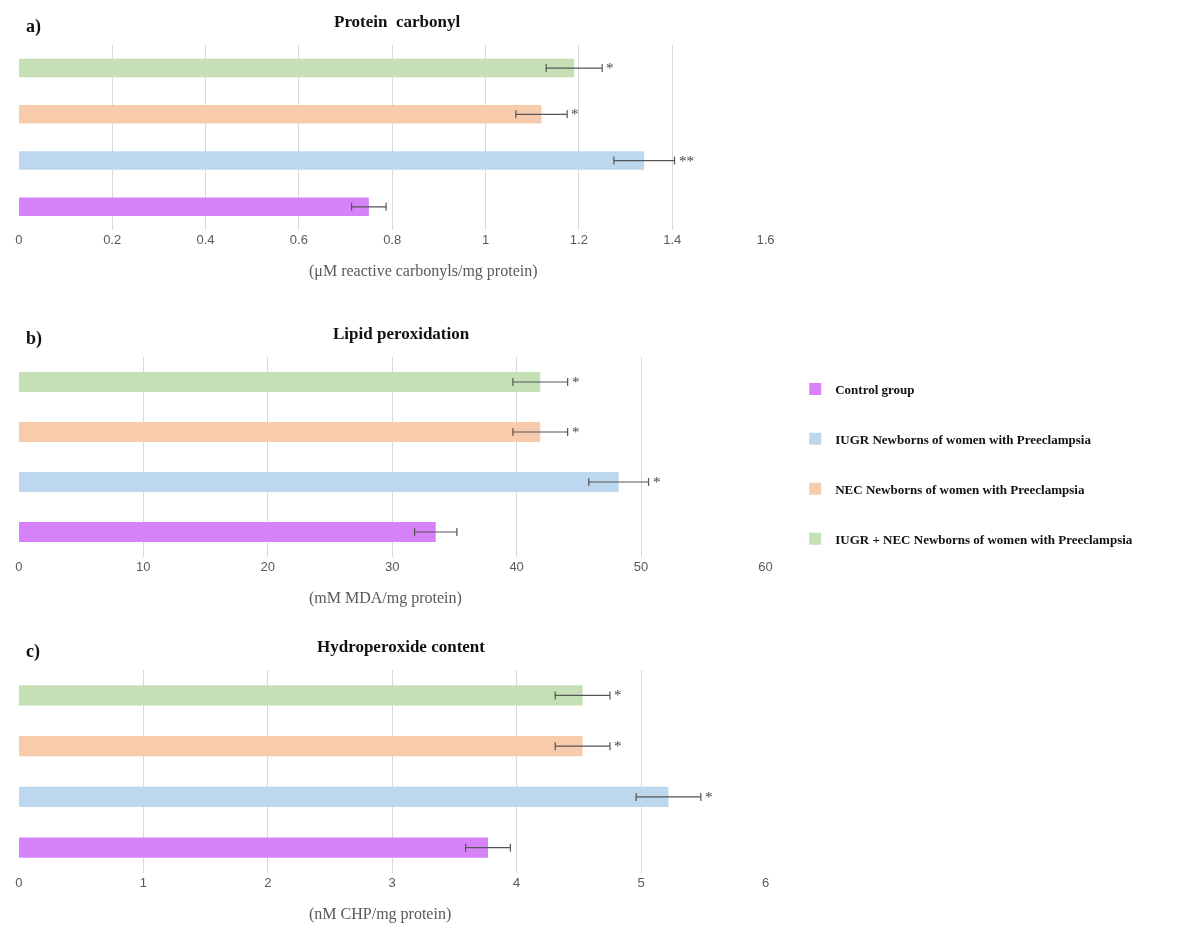 This screenshot has height=928, width=1181. Describe the element at coordinates (960, 489) in the screenshot. I see `legend-label: NEC Newborns of women with Preeclampsia` at that location.